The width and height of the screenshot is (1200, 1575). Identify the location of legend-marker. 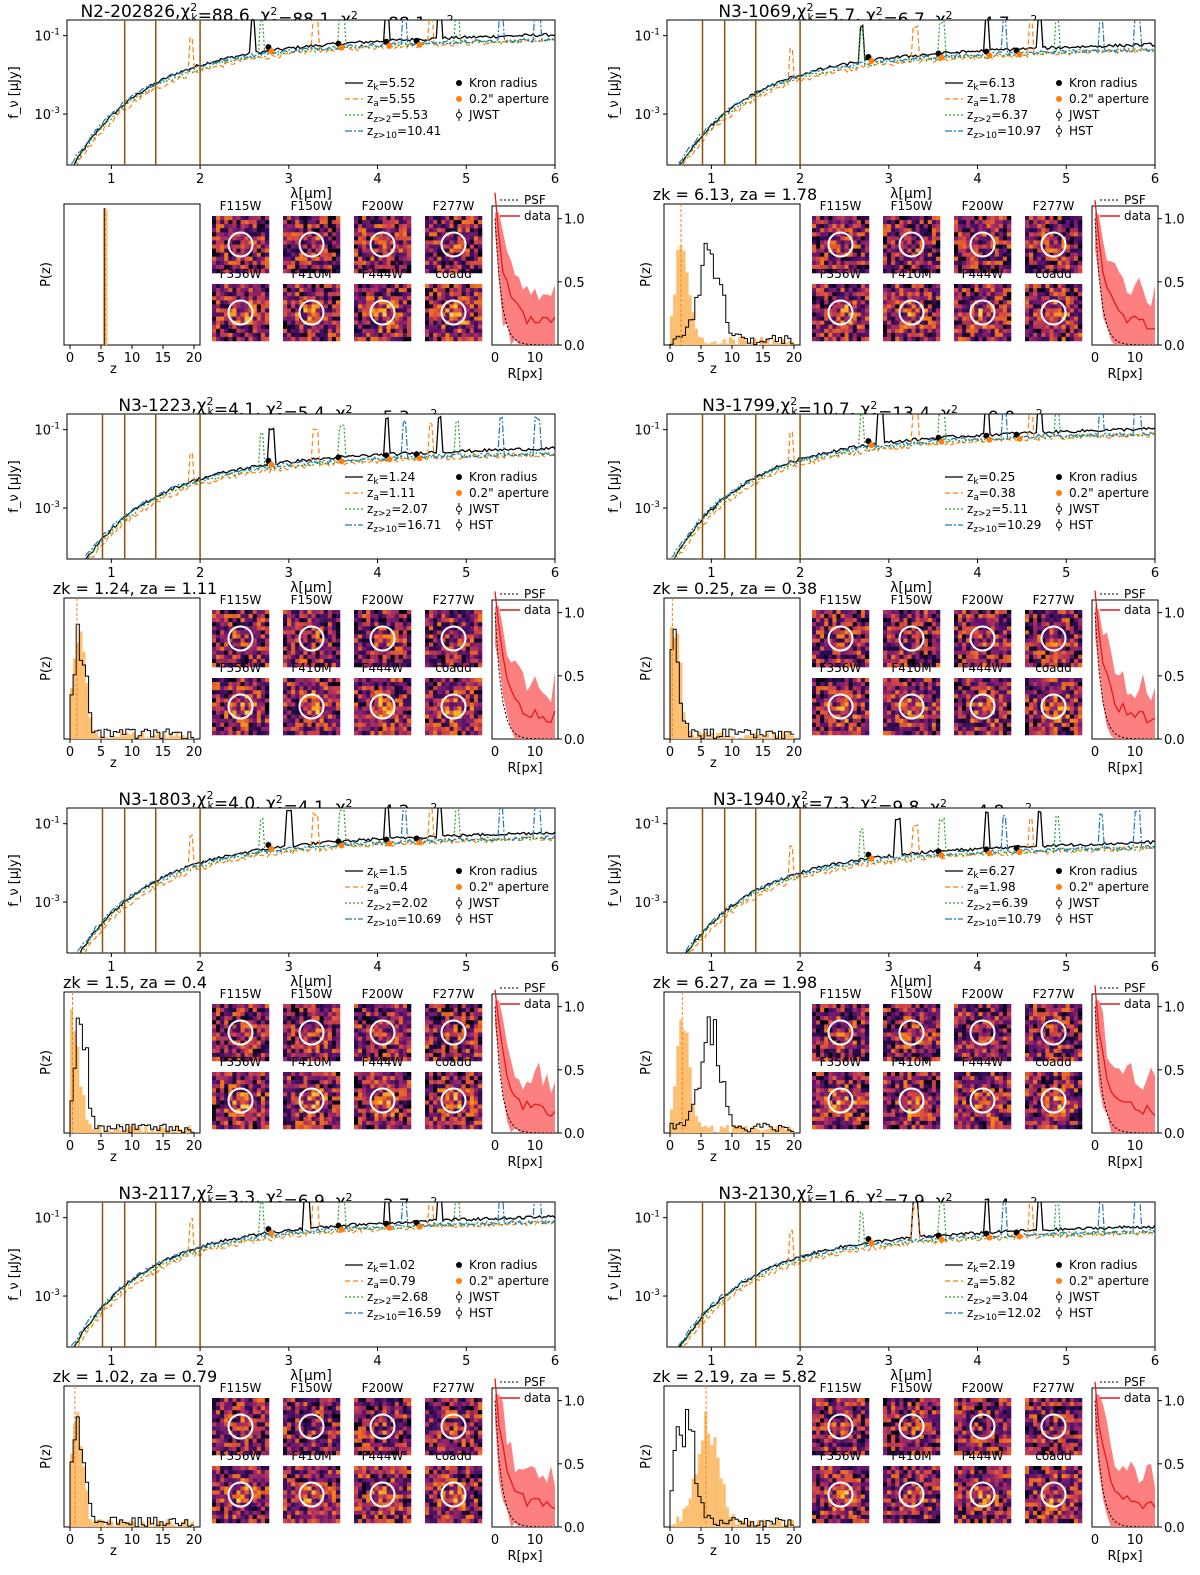
(459, 83).